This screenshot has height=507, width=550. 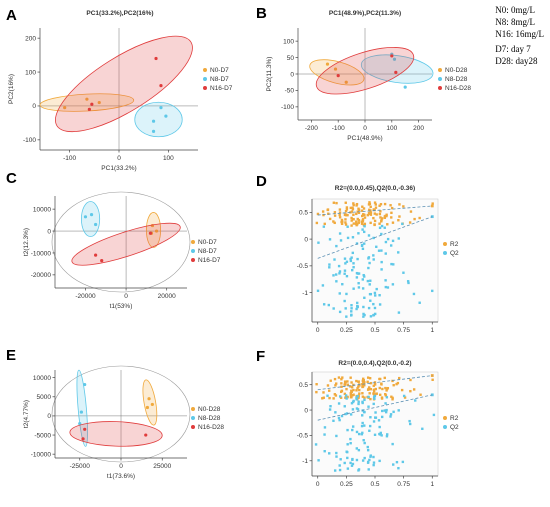 I want to click on x-tick-label: 20000, so click(x=167, y=296).